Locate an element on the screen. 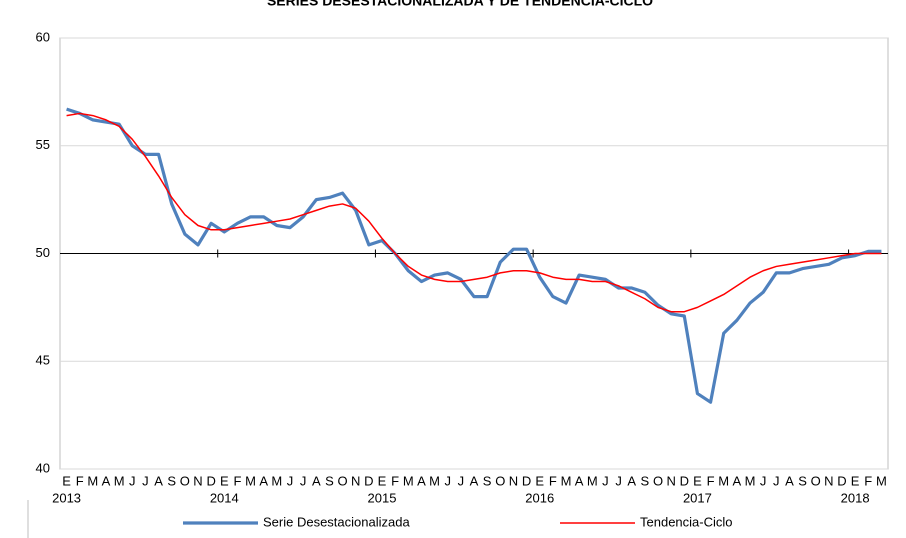  x-year-label: 2015 is located at coordinates (382, 497).